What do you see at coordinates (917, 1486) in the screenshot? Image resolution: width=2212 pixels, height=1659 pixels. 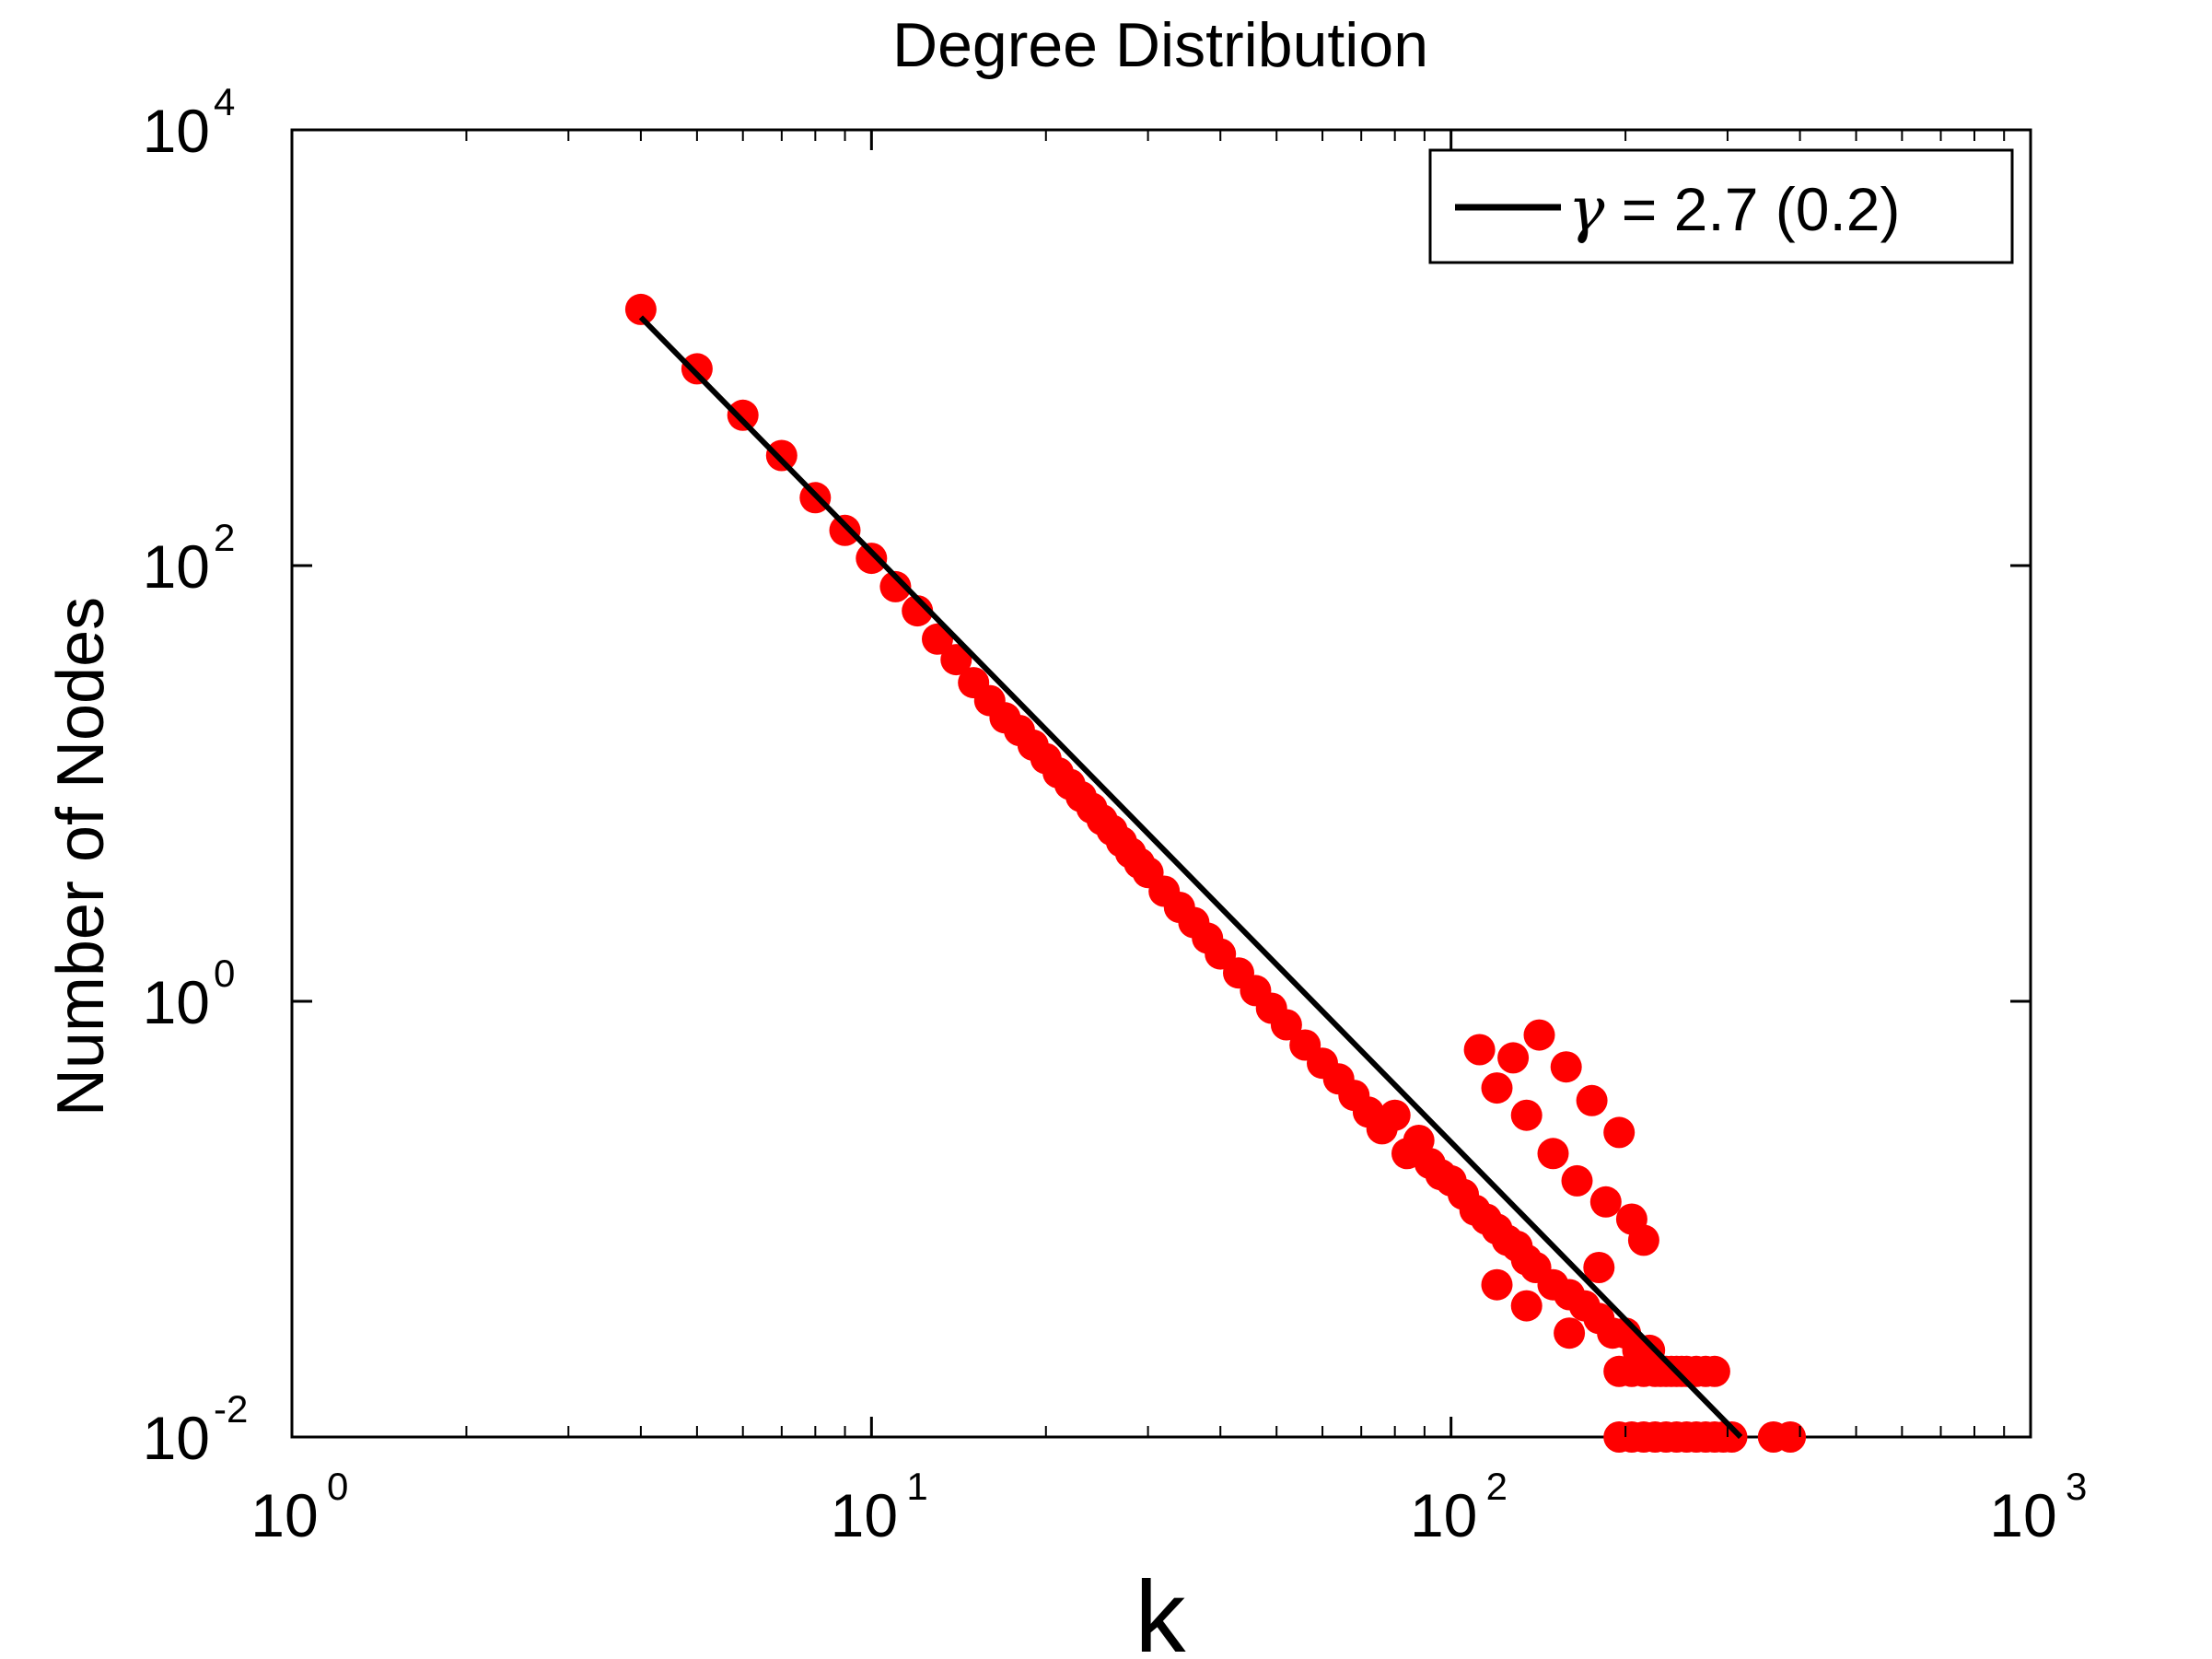 I see `x-tick-exponent: 1` at bounding box center [917, 1486].